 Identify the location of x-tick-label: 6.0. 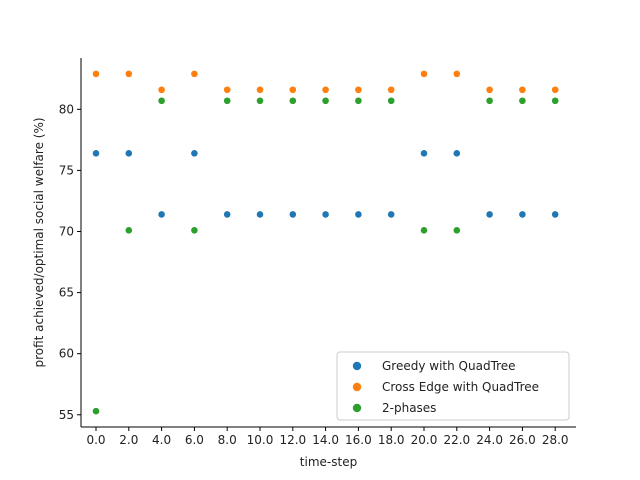
(194, 440).